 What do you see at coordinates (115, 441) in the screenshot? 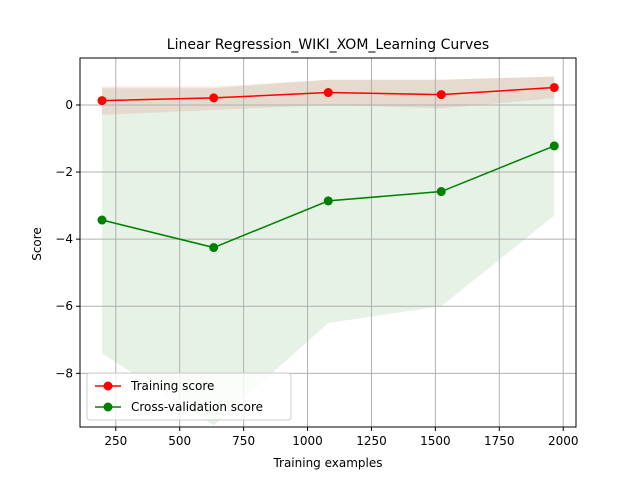
I see `x-tick-label-0: 250` at bounding box center [115, 441].